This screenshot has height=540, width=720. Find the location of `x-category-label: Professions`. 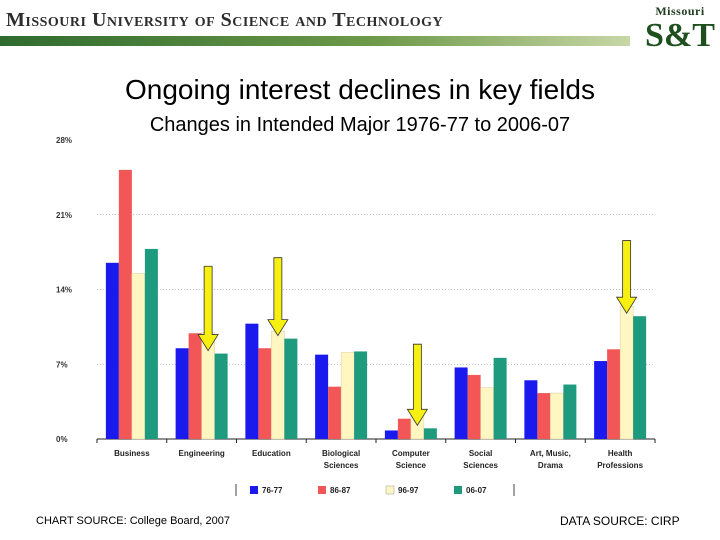

x-category-label: Professions is located at coordinates (620, 465).